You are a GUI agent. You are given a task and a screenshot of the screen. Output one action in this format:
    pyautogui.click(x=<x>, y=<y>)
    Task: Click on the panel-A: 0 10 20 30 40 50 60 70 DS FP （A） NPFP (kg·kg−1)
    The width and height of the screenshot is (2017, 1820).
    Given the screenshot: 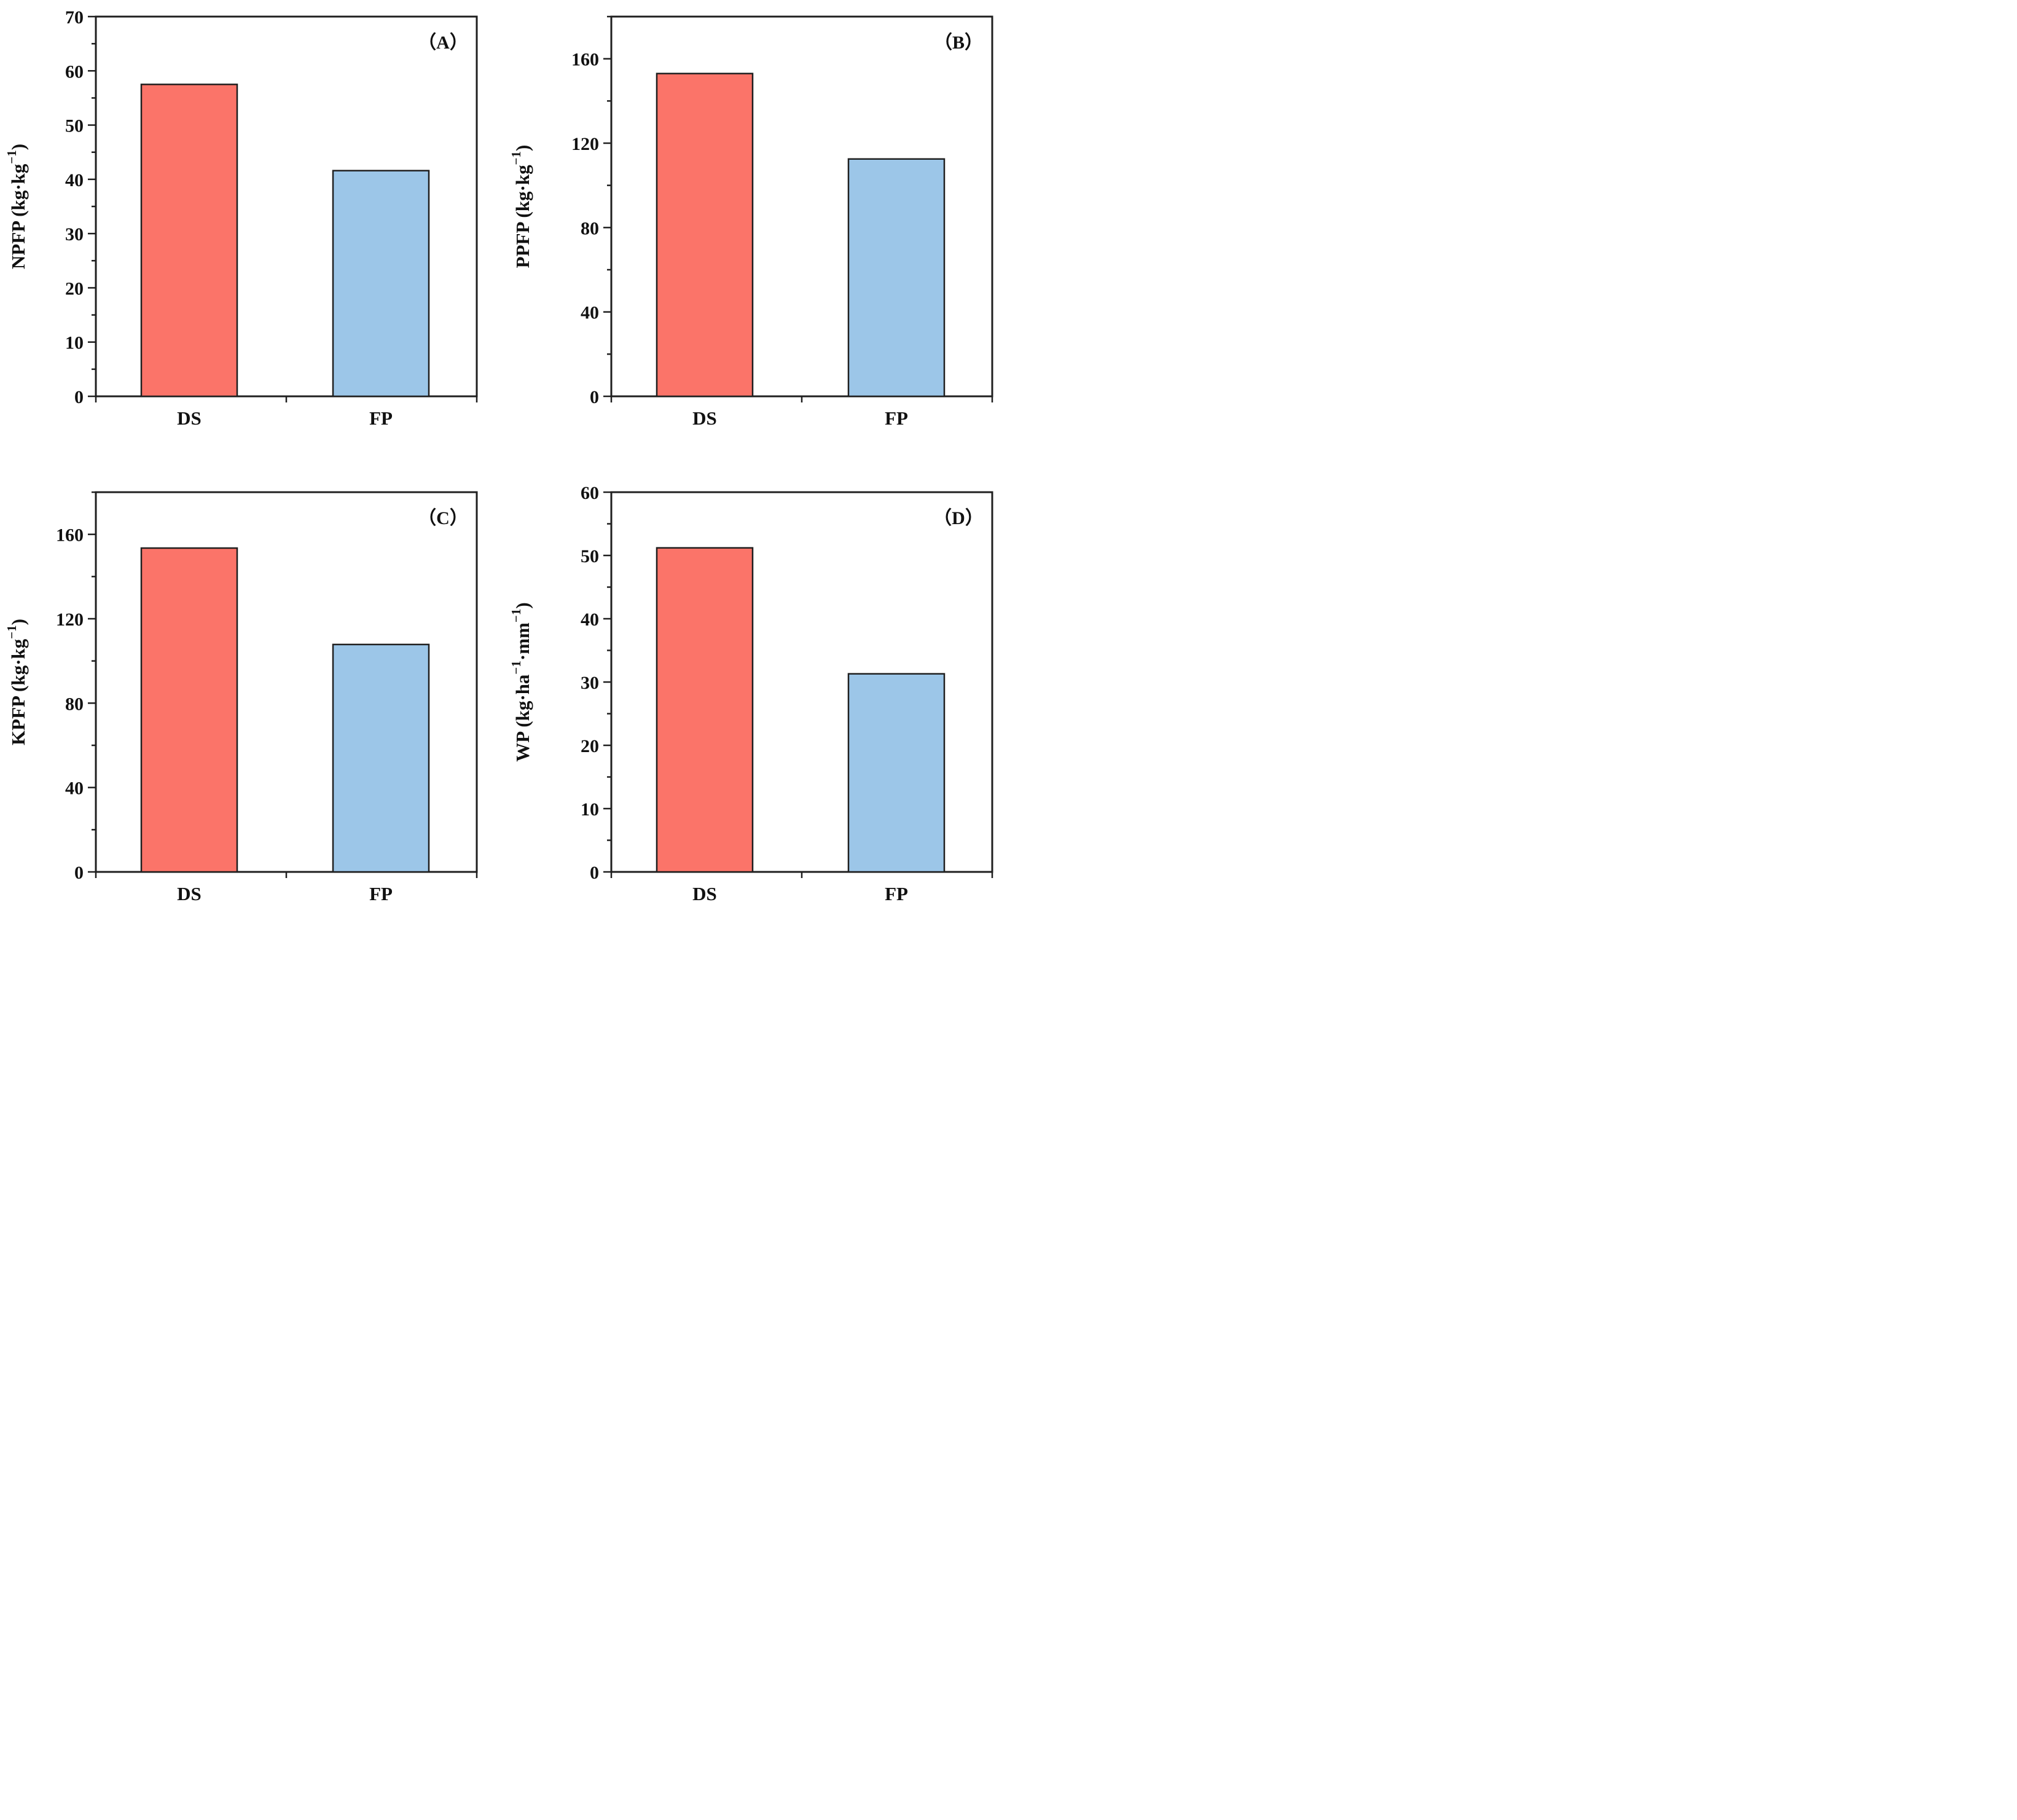 What is the action you would take?
    pyautogui.click(x=252, y=227)
    